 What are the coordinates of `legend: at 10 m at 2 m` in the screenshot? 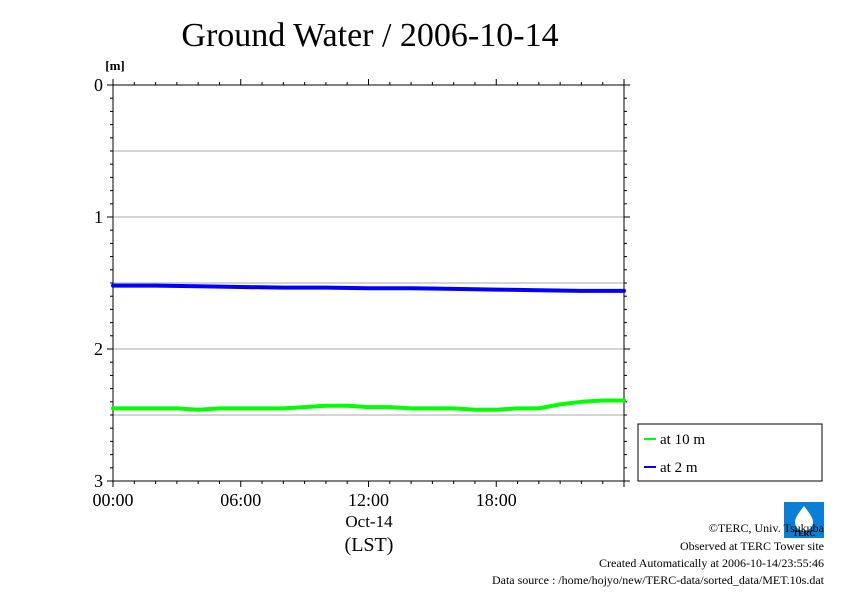 It's located at (730, 452).